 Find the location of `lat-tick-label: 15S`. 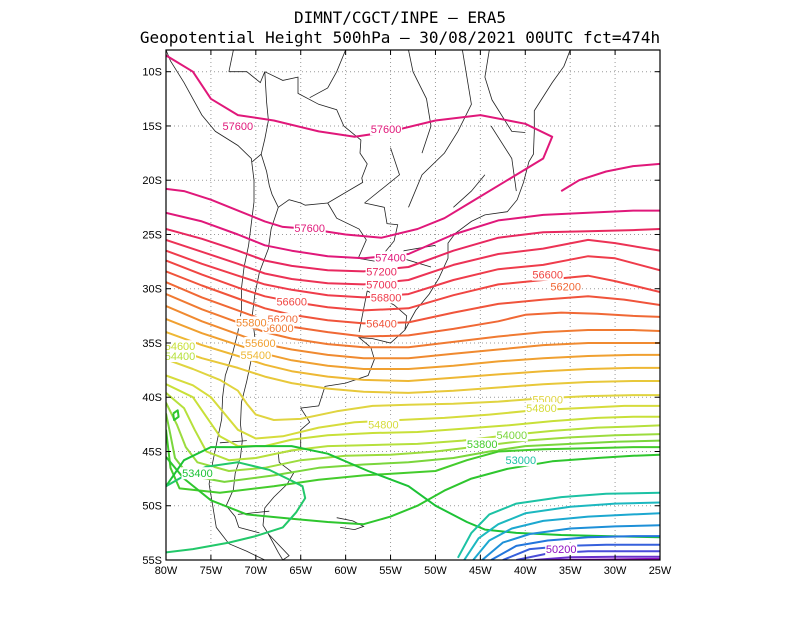

lat-tick-label: 15S is located at coordinates (152, 127).